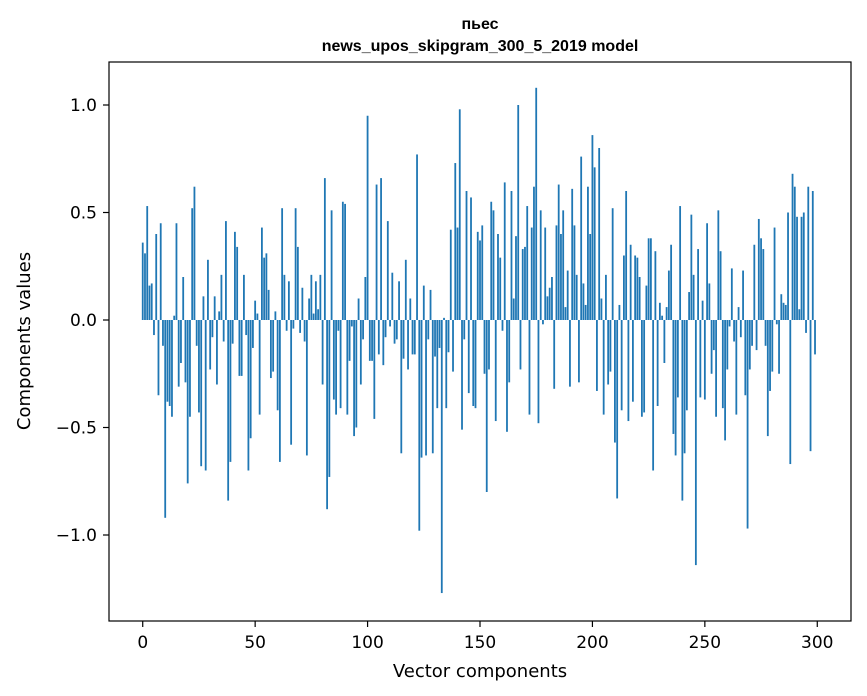  I want to click on y-tick-label: 0.5, so click(83, 214).